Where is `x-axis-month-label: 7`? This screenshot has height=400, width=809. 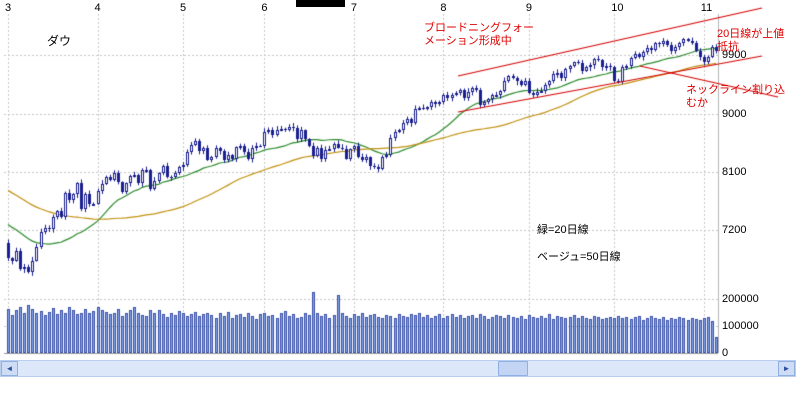
x-axis-month-label: 7 is located at coordinates (353, 8).